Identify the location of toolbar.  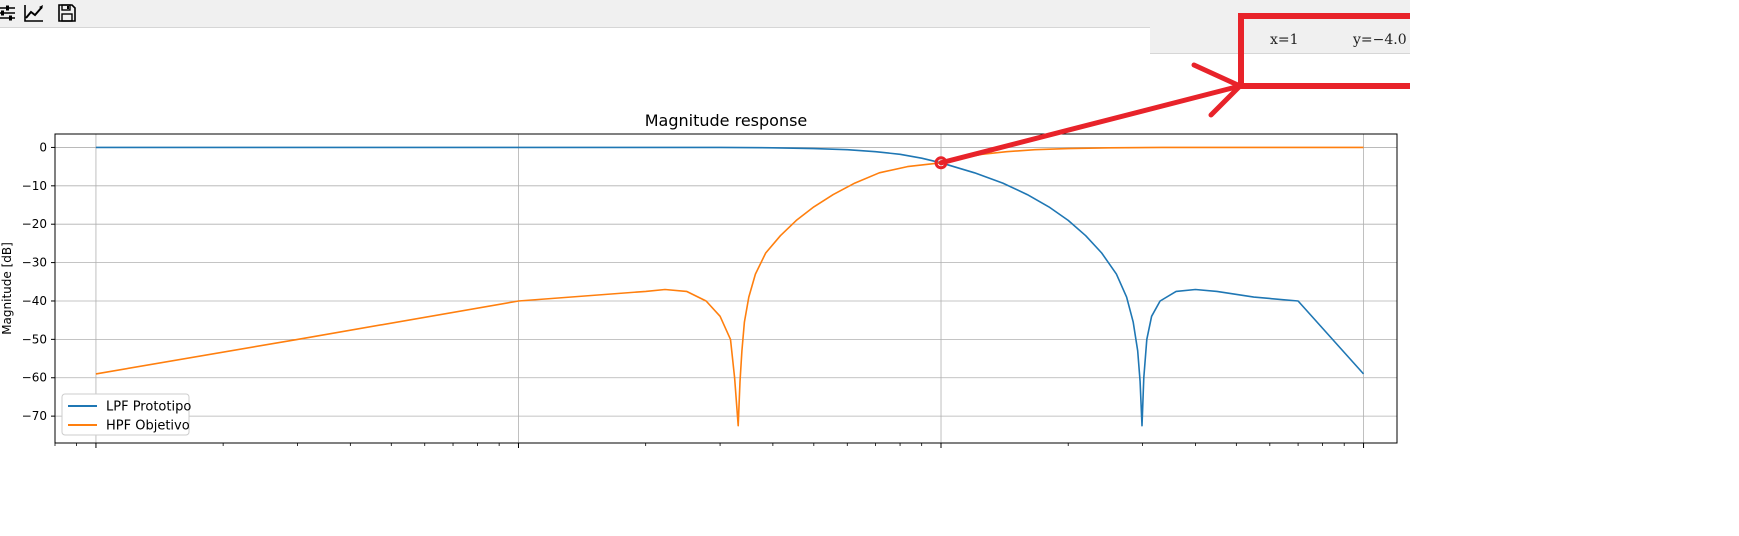
(705, 14).